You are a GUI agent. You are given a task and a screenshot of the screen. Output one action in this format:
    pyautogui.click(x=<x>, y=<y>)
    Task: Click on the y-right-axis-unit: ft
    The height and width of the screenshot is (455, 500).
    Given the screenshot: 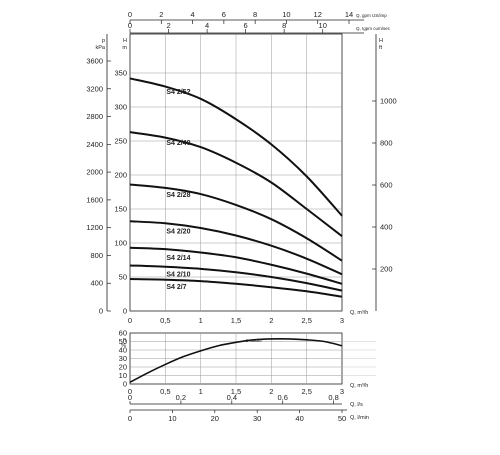 What is the action you would take?
    pyautogui.click(x=381, y=48)
    